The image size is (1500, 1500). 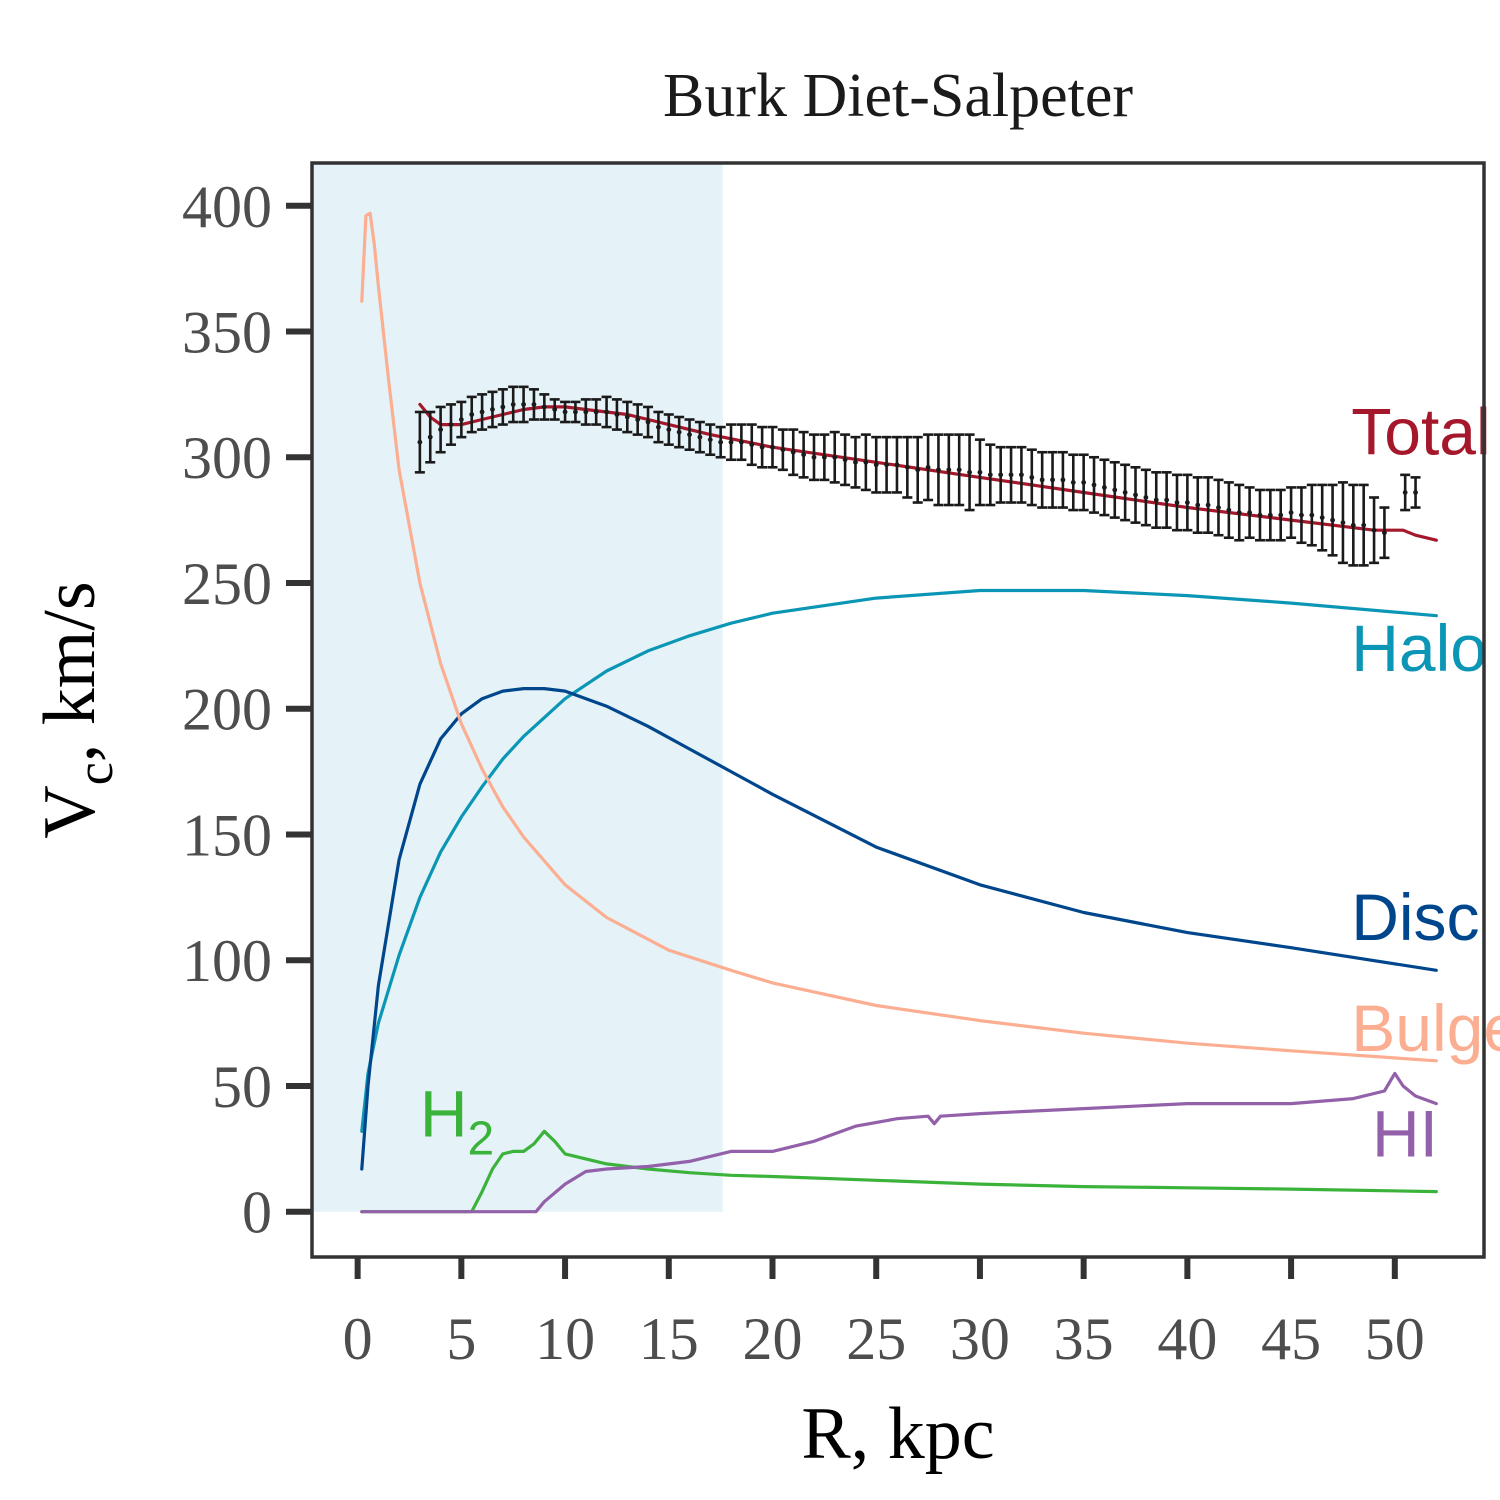 What do you see at coordinates (884, 1314) in the screenshot?
I see `x-axis-ticks: 0 5 10 15 20 25 30 35 40 45 50` at bounding box center [884, 1314].